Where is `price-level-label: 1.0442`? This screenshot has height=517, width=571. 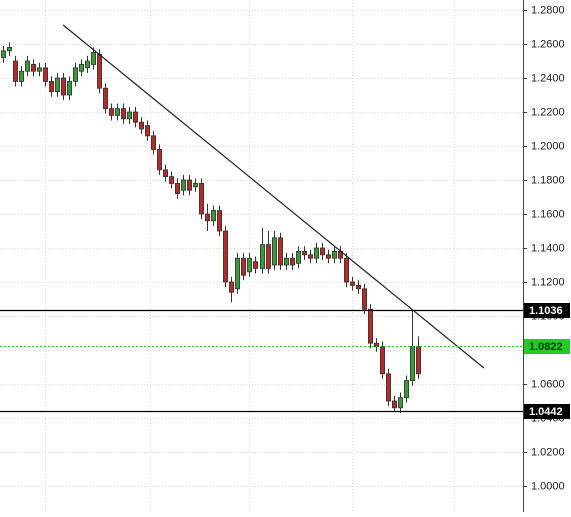
price-level-label: 1.0442 is located at coordinates (546, 412).